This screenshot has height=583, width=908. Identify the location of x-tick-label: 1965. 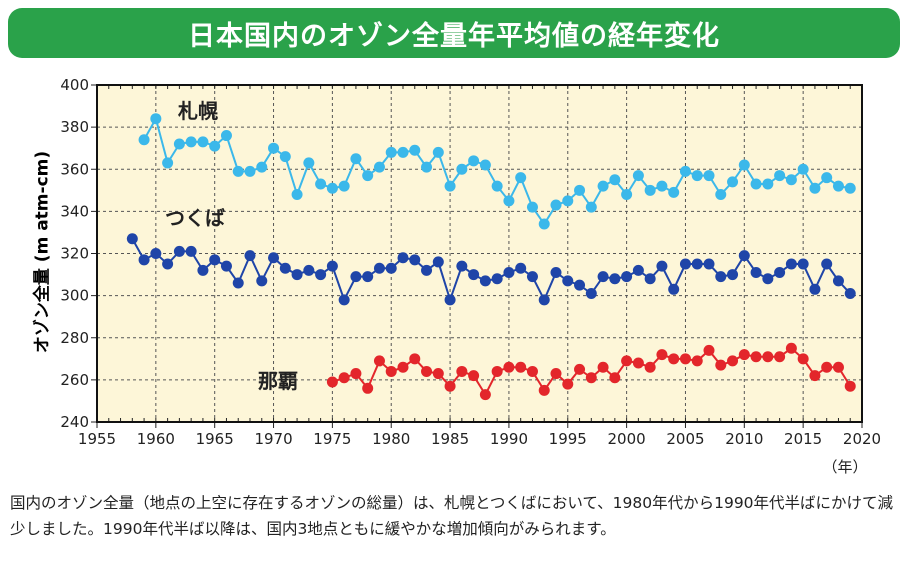
(215, 439).